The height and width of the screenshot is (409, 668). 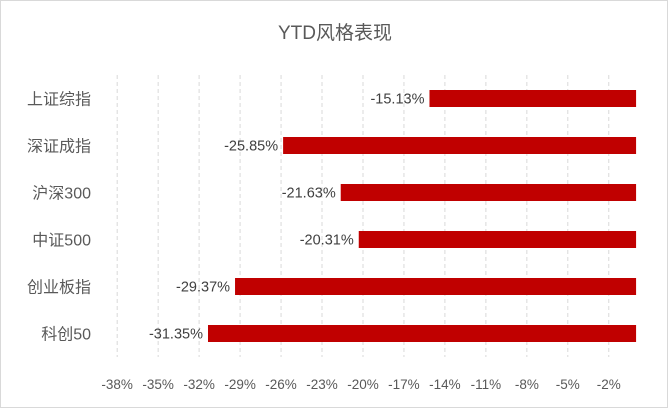 What do you see at coordinates (327, 241) in the screenshot?
I see `data-label: -20.31%` at bounding box center [327, 241].